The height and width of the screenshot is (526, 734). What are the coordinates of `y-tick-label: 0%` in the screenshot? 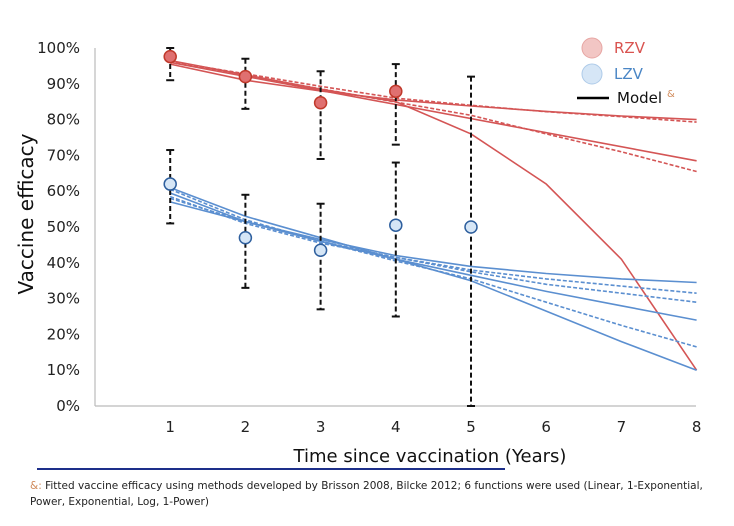 It's located at (68, 406).